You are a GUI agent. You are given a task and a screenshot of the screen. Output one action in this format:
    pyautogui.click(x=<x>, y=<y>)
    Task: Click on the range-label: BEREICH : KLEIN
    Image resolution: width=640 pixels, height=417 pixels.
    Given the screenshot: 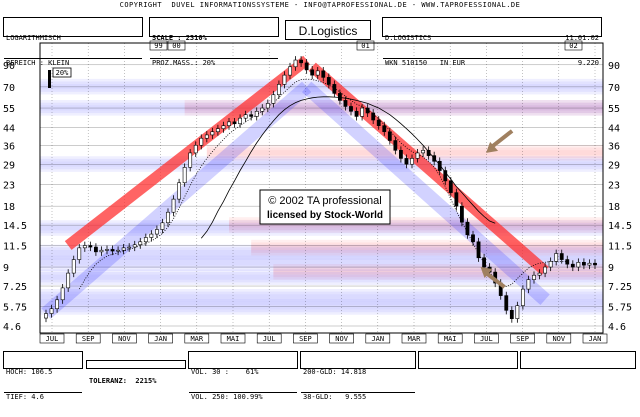 What is the action you would take?
    pyautogui.click(x=73, y=62)
    